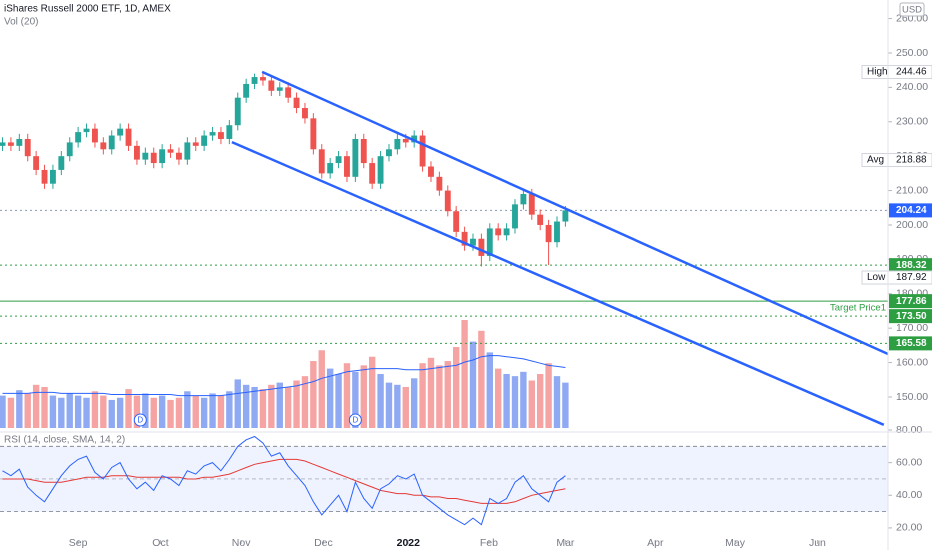  What do you see at coordinates (655, 543) in the screenshot?
I see `x-tick-label: Apr` at bounding box center [655, 543].